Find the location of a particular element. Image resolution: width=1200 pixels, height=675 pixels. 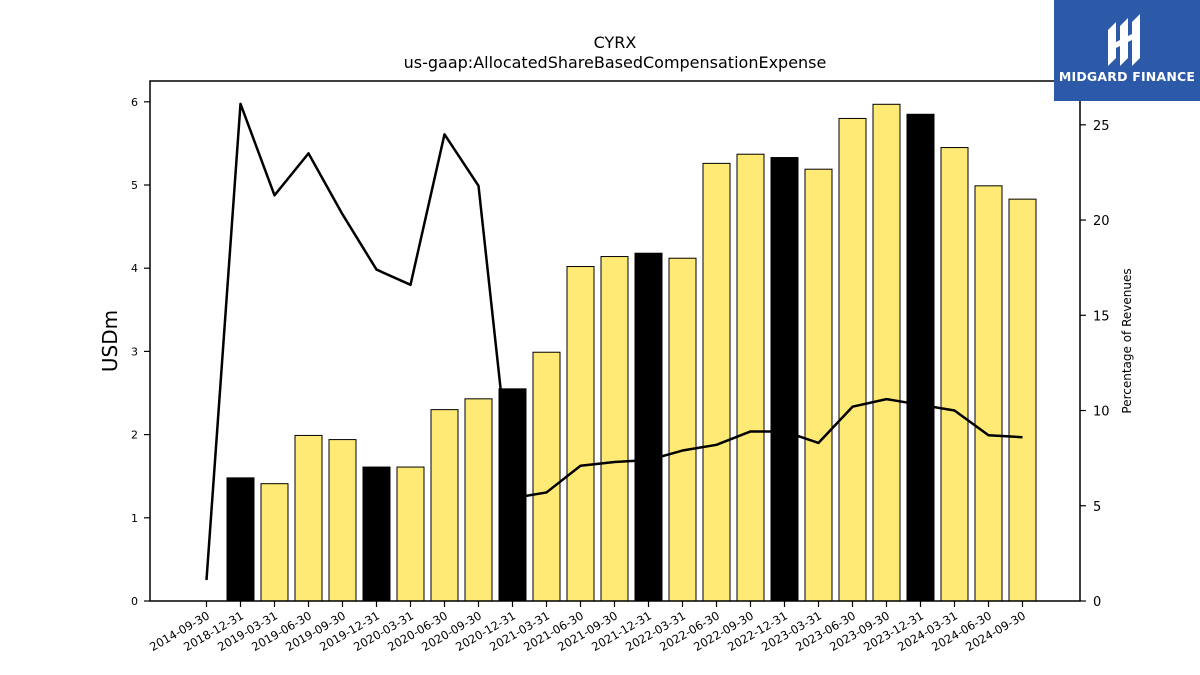

y-tick-label: 3 is located at coordinates (134, 351).